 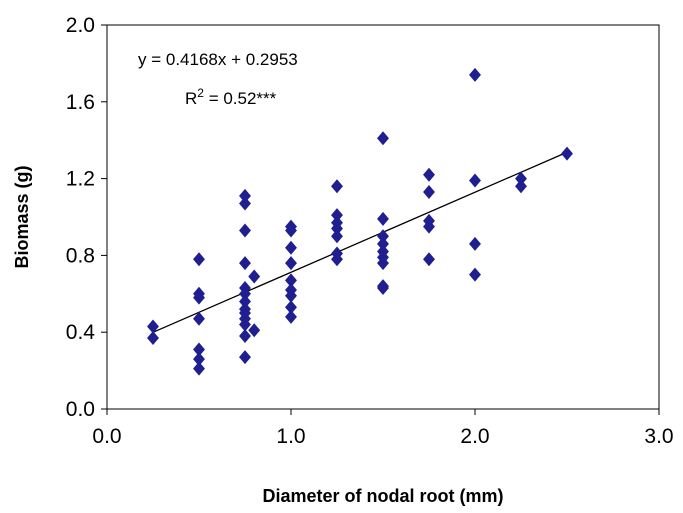 What do you see at coordinates (80, 102) in the screenshot?
I see `y-tick-label: 1.6` at bounding box center [80, 102].